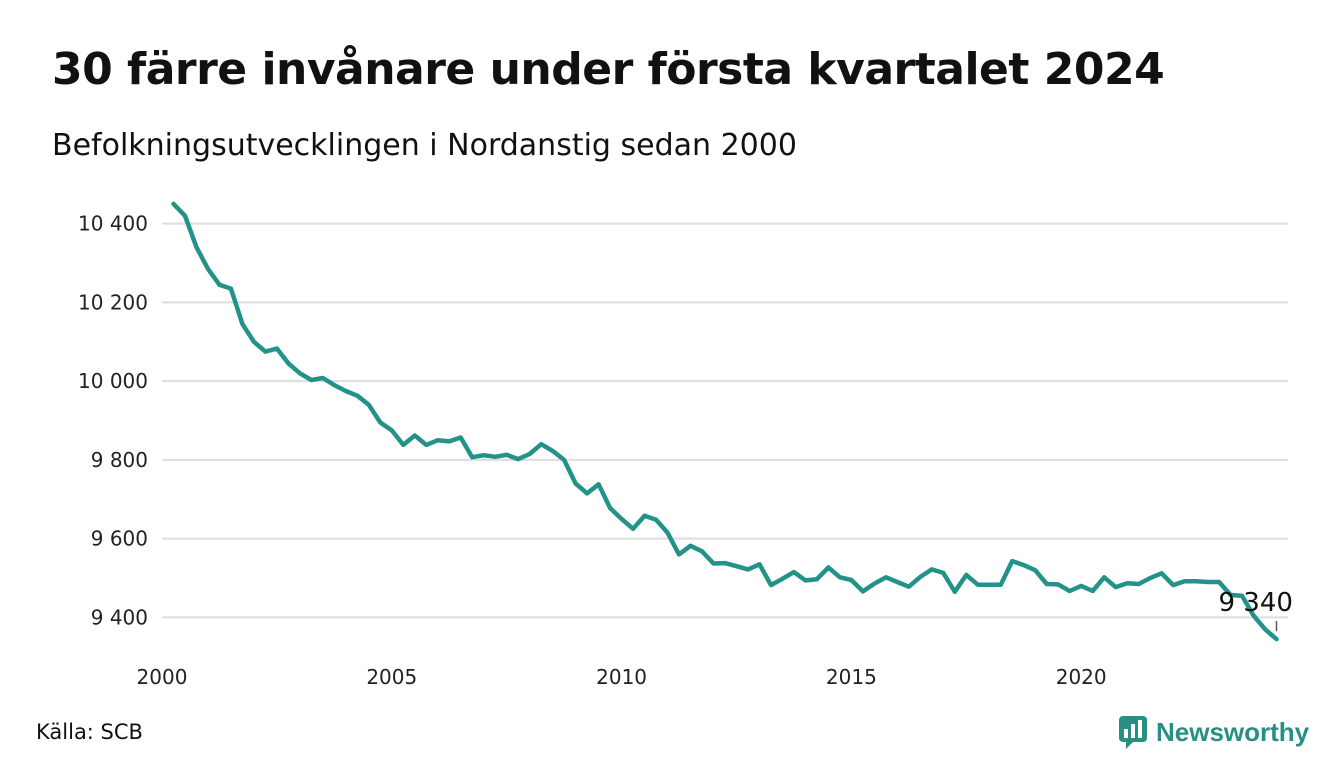  I want to click on y-tick-label: 10 200, so click(113, 302).